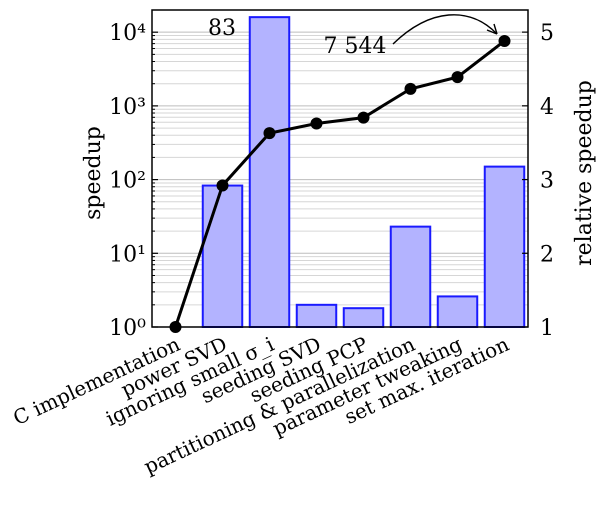  What do you see at coordinates (547, 328) in the screenshot?
I see `right-tick-label-0: 1` at bounding box center [547, 328].